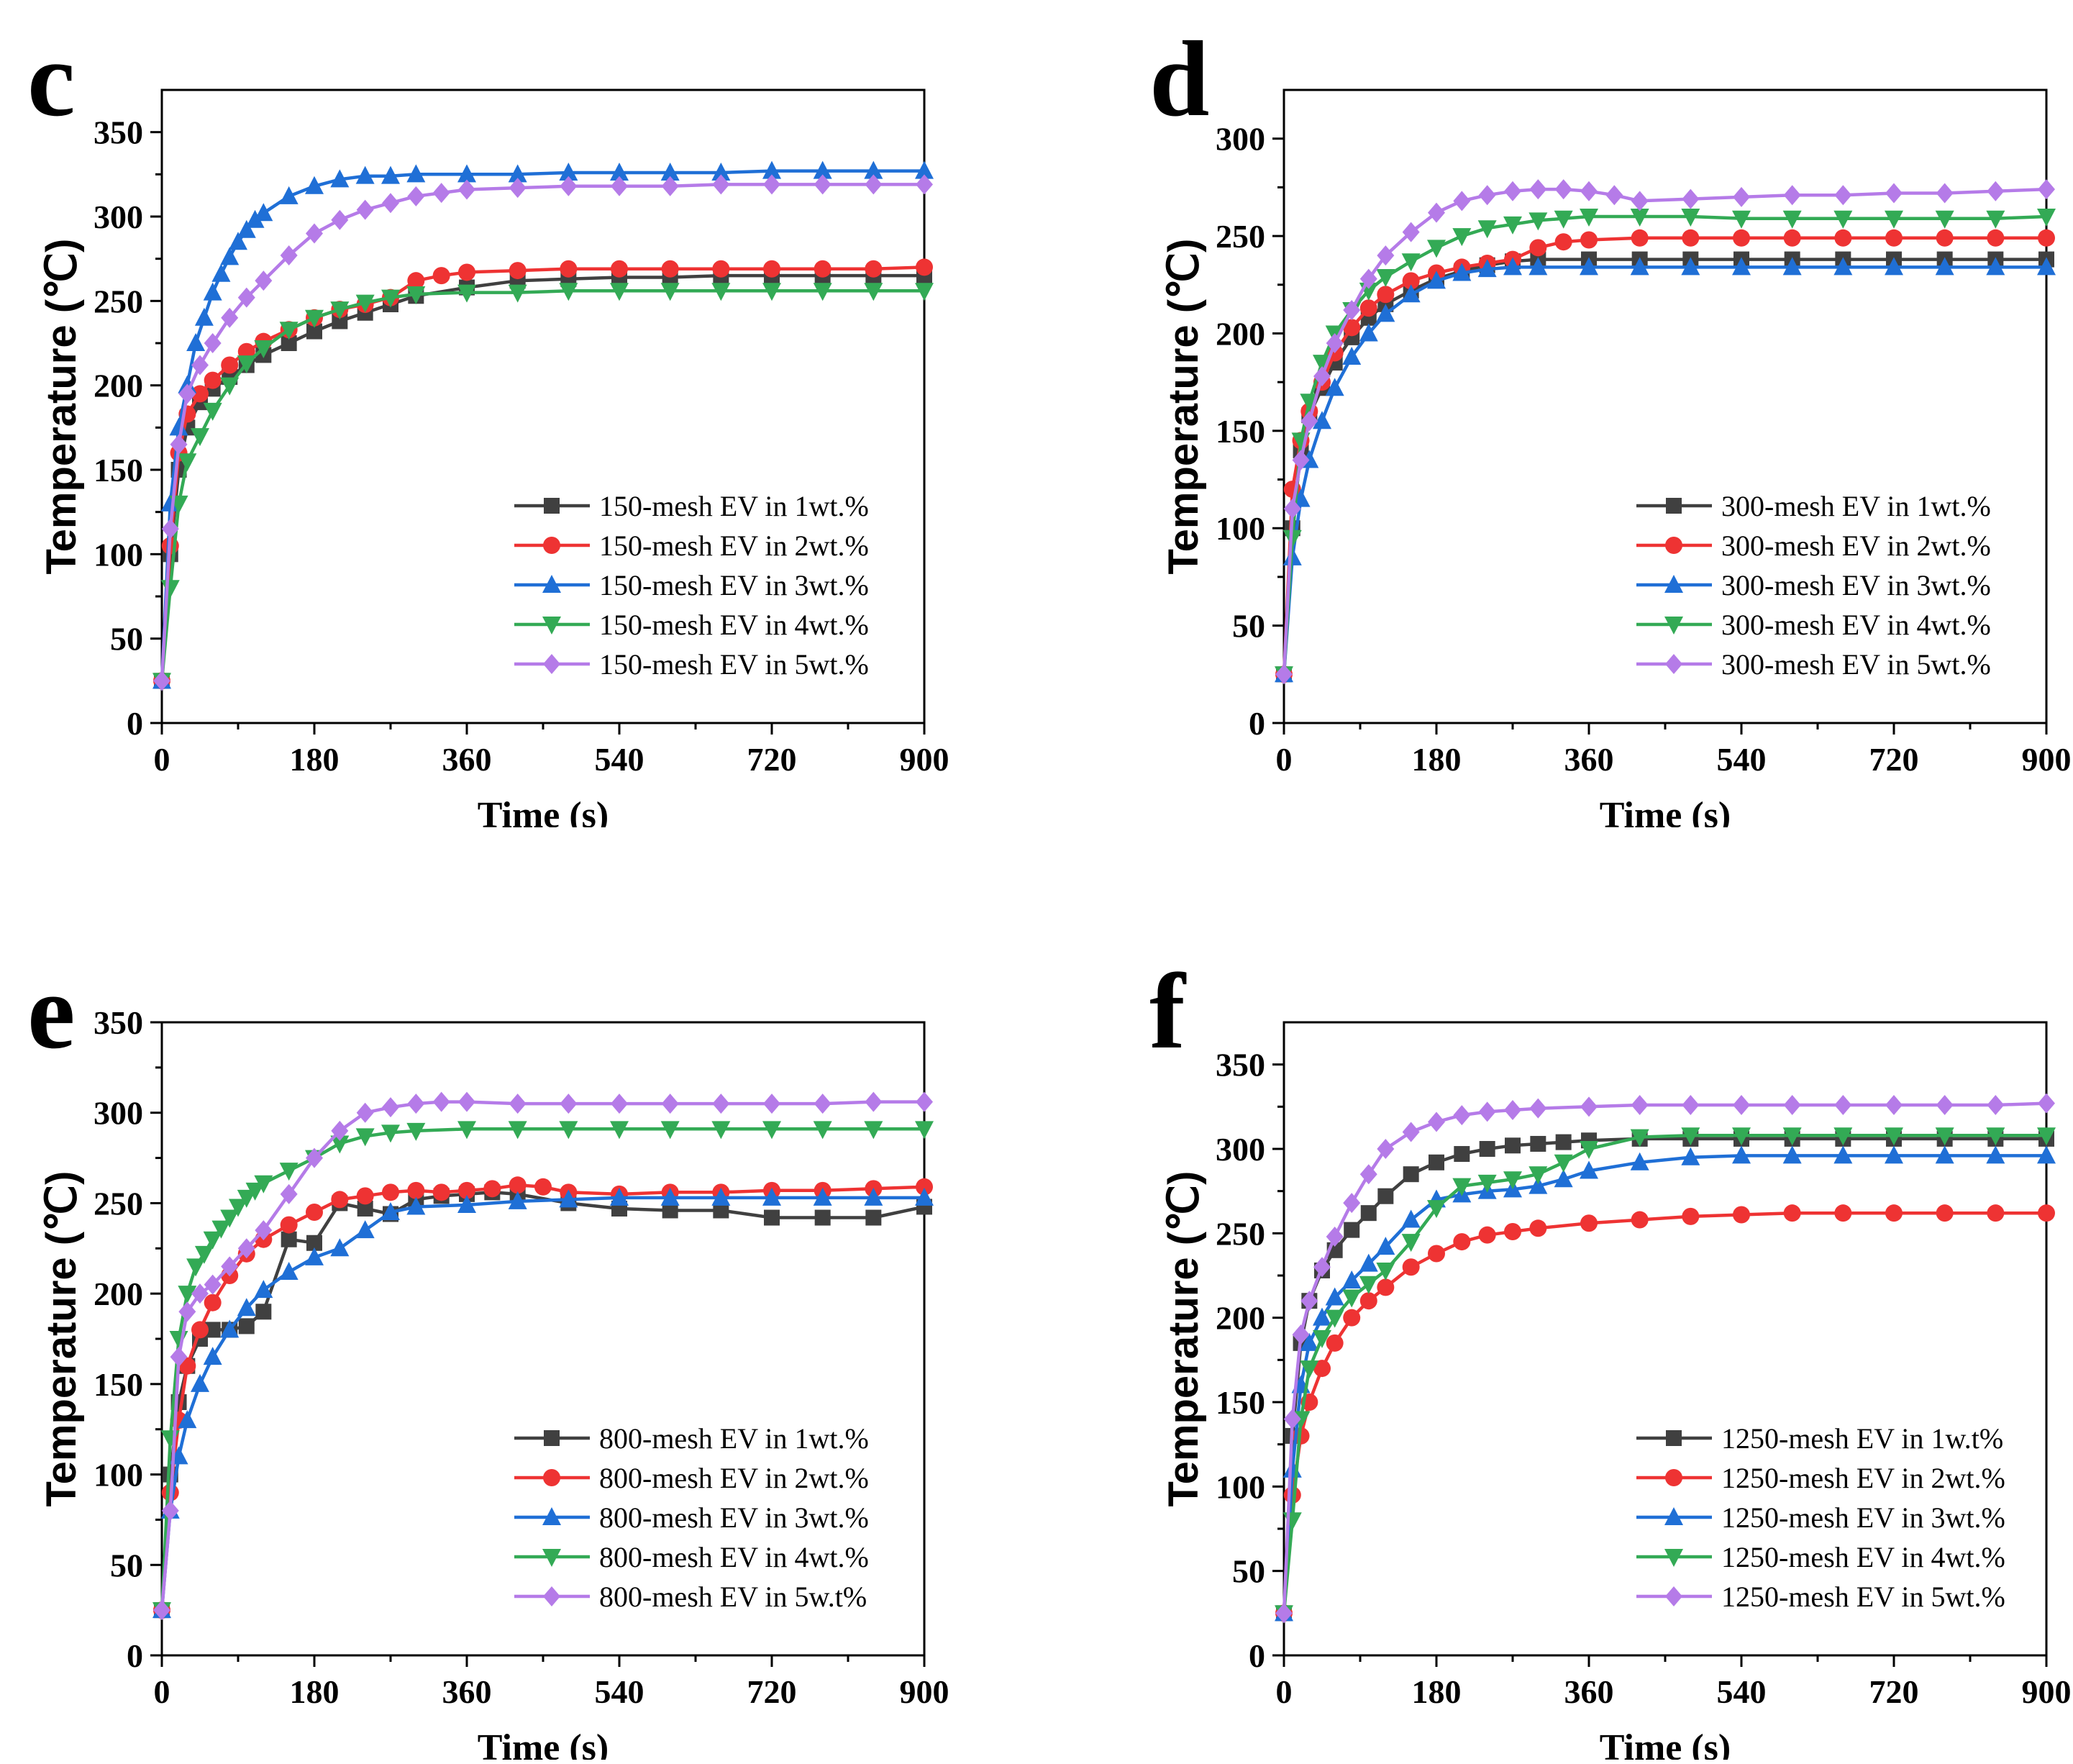 The height and width of the screenshot is (1764, 2073). I want to click on legend-entry: 800-mesh EV in 3wt.%, so click(691, 1517).